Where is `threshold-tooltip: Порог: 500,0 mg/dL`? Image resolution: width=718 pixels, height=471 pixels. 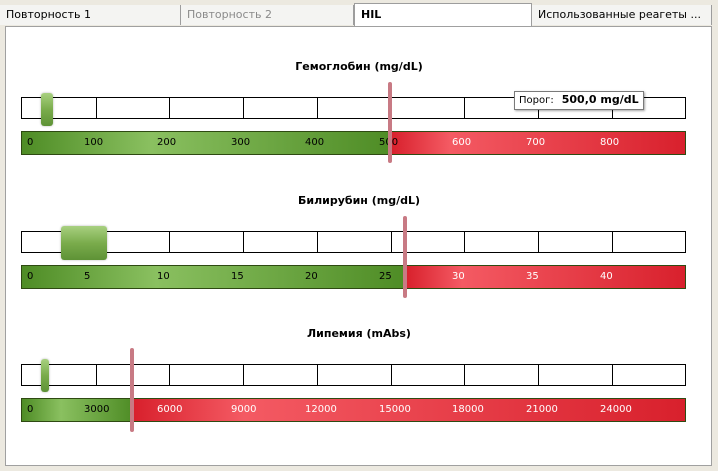
threshold-tooltip: Порог: 500,0 mg/dL is located at coordinates (579, 100).